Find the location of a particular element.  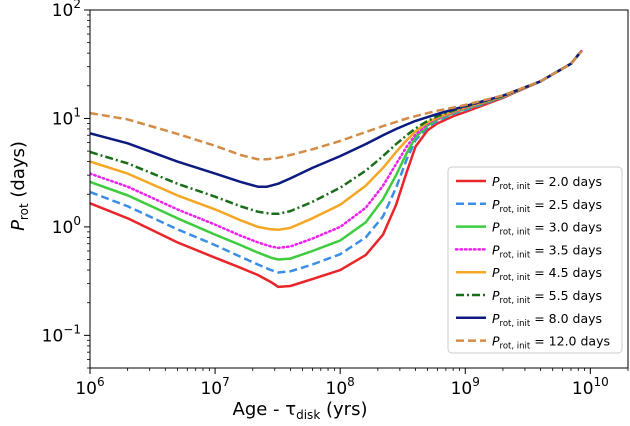

legend-label-1: Prot, init = 2.0 days is located at coordinates (547, 183).